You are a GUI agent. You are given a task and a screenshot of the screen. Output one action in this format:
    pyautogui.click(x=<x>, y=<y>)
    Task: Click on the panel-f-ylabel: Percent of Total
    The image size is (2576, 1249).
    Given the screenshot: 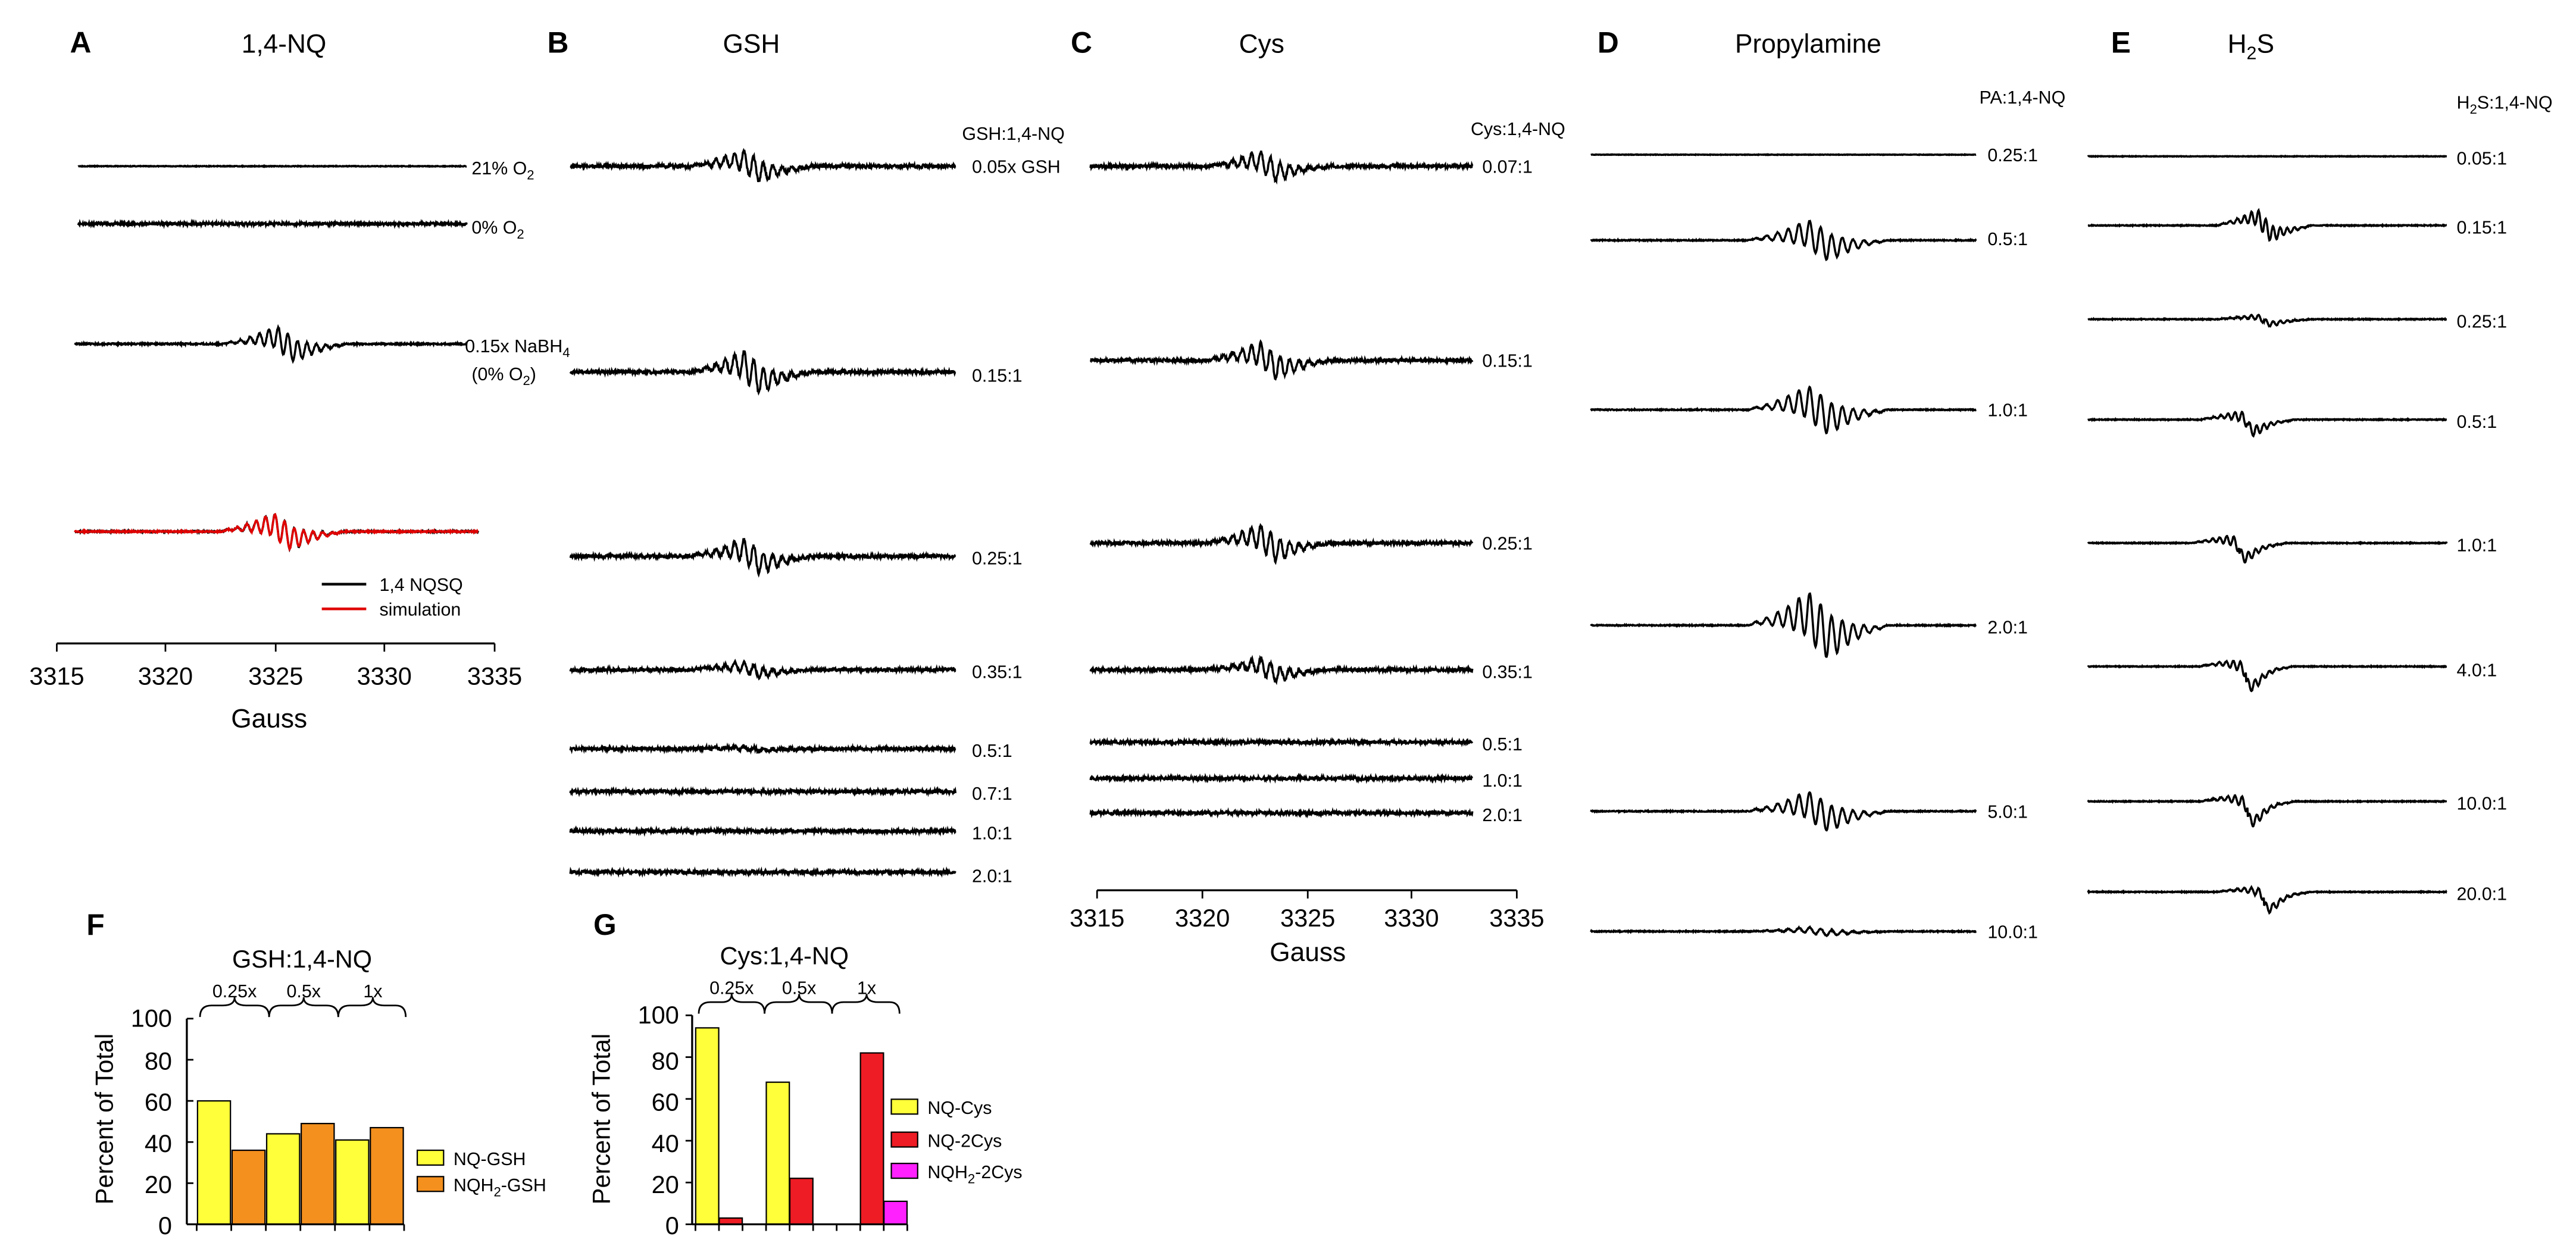 What is the action you would take?
    pyautogui.click(x=104, y=1119)
    